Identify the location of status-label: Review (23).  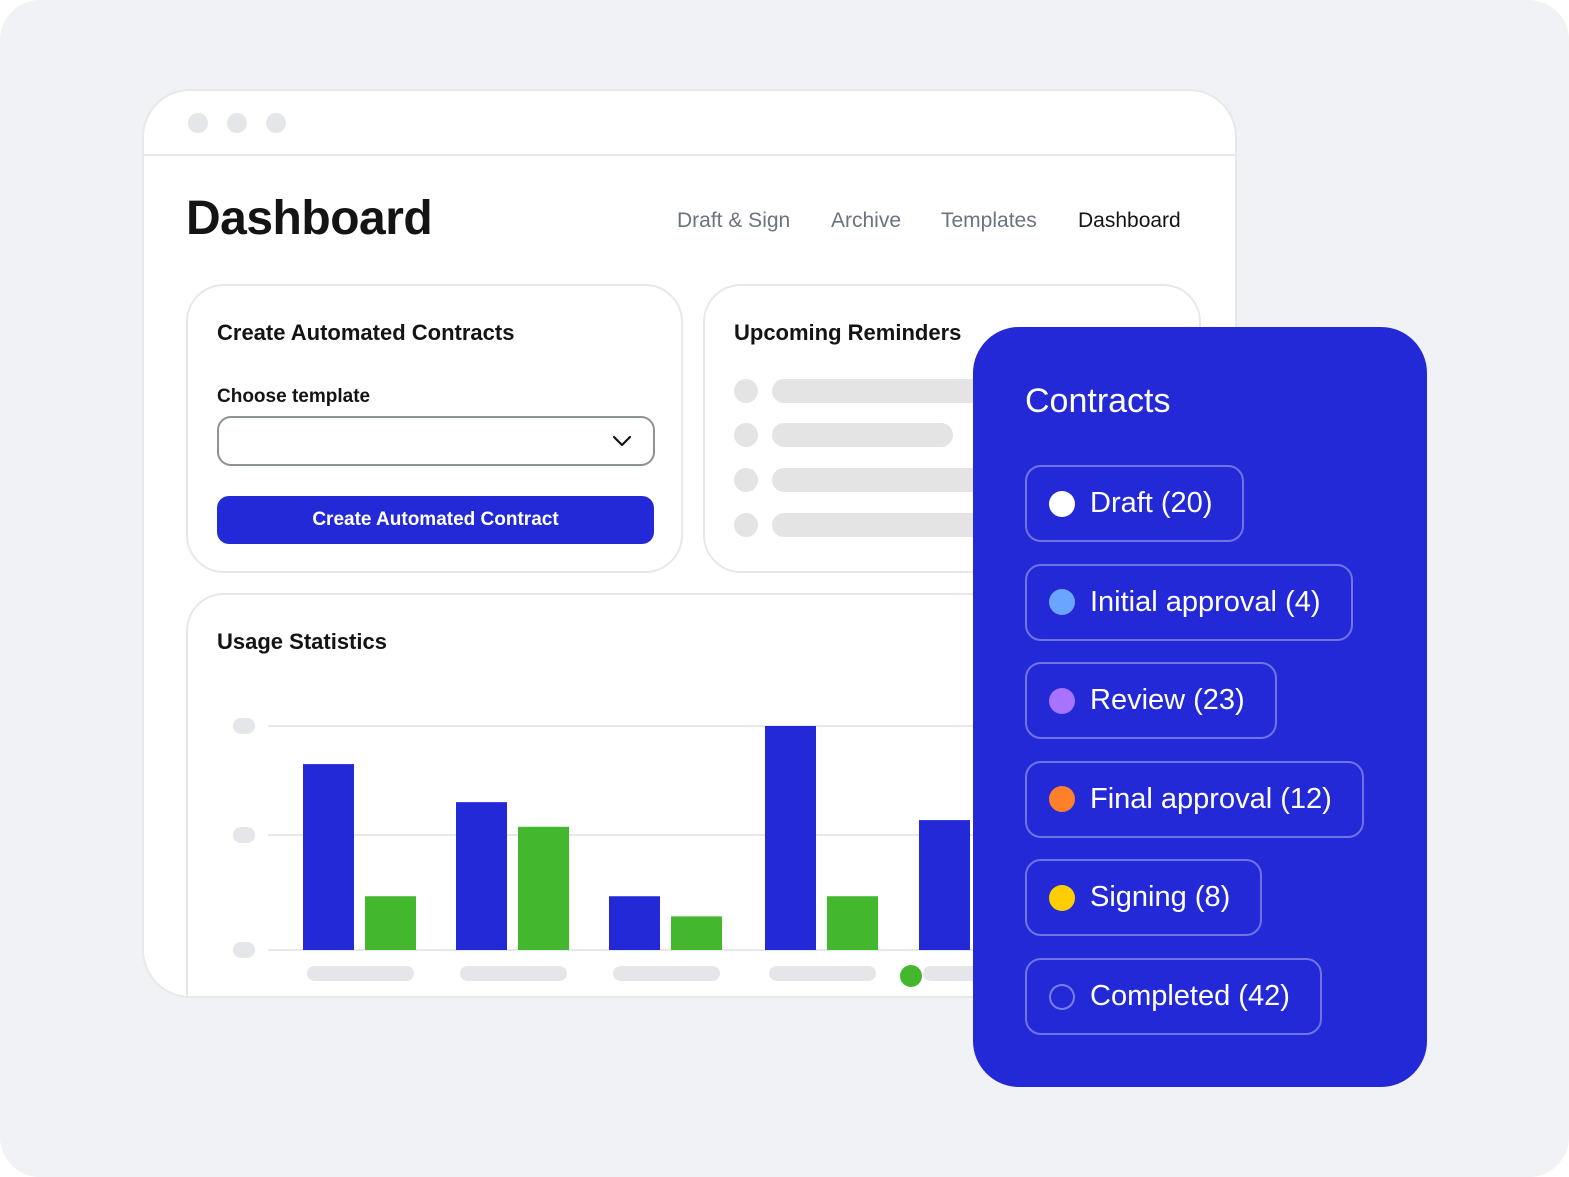
(1167, 700).